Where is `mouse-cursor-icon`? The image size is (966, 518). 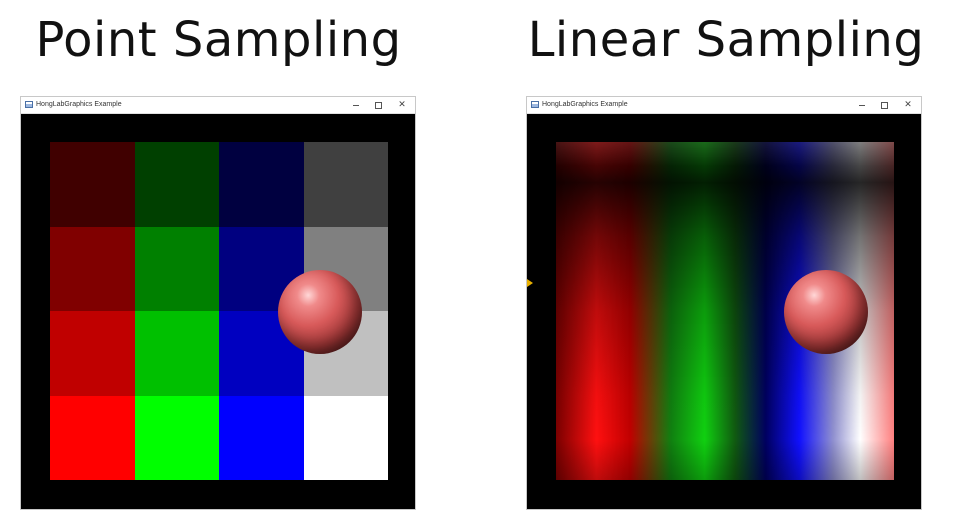
mouse-cursor-icon is located at coordinates (530, 283).